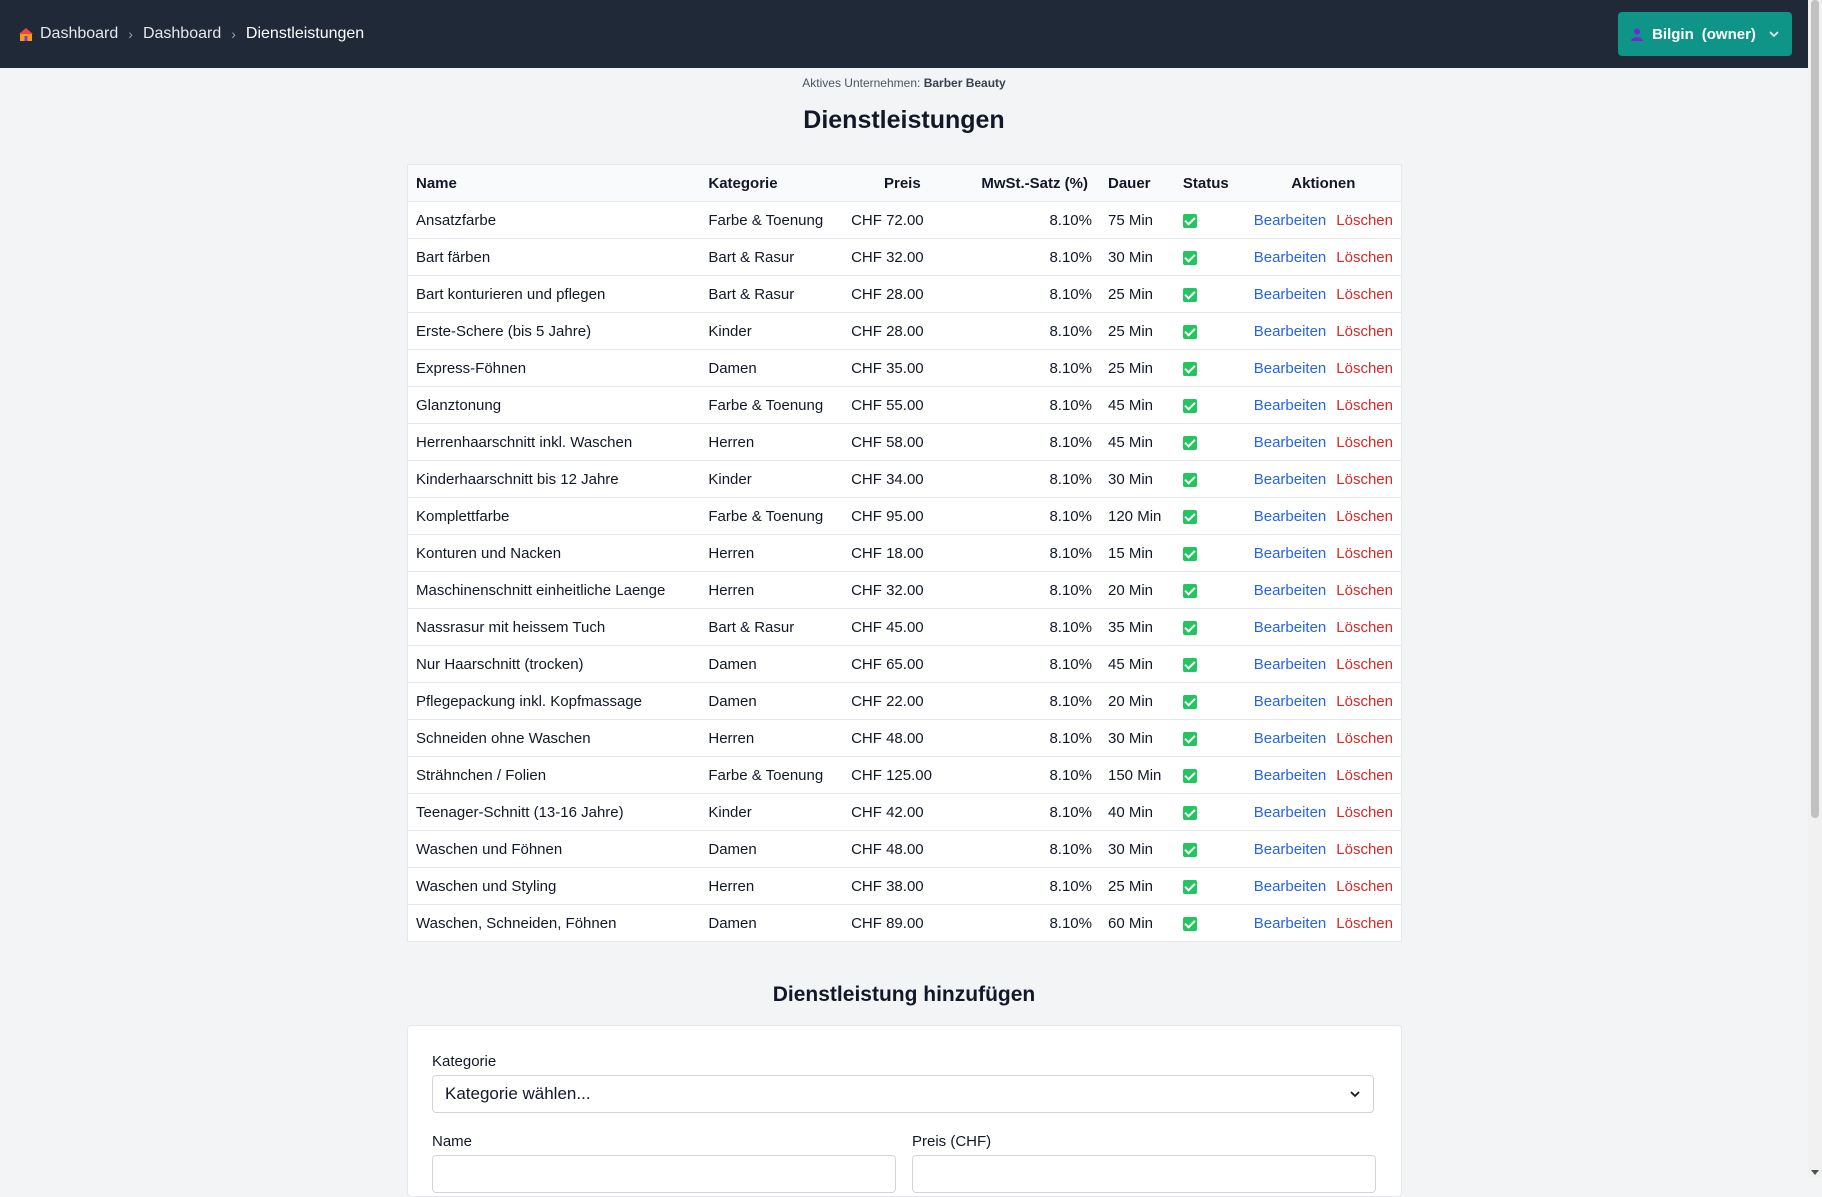 The height and width of the screenshot is (1197, 1822). I want to click on user-menu-button: Bilgin (owner), so click(1705, 34).